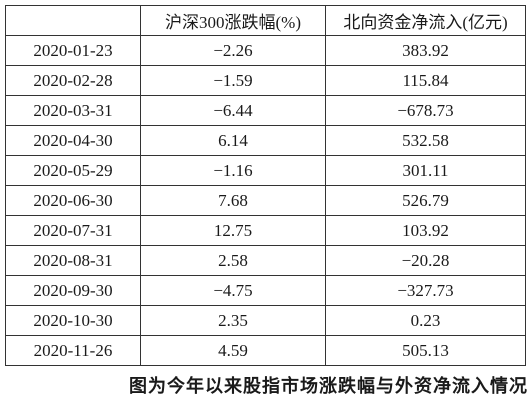  Describe the element at coordinates (425, 20) in the screenshot. I see `cell: 北向资金净流入(亿元)` at that location.